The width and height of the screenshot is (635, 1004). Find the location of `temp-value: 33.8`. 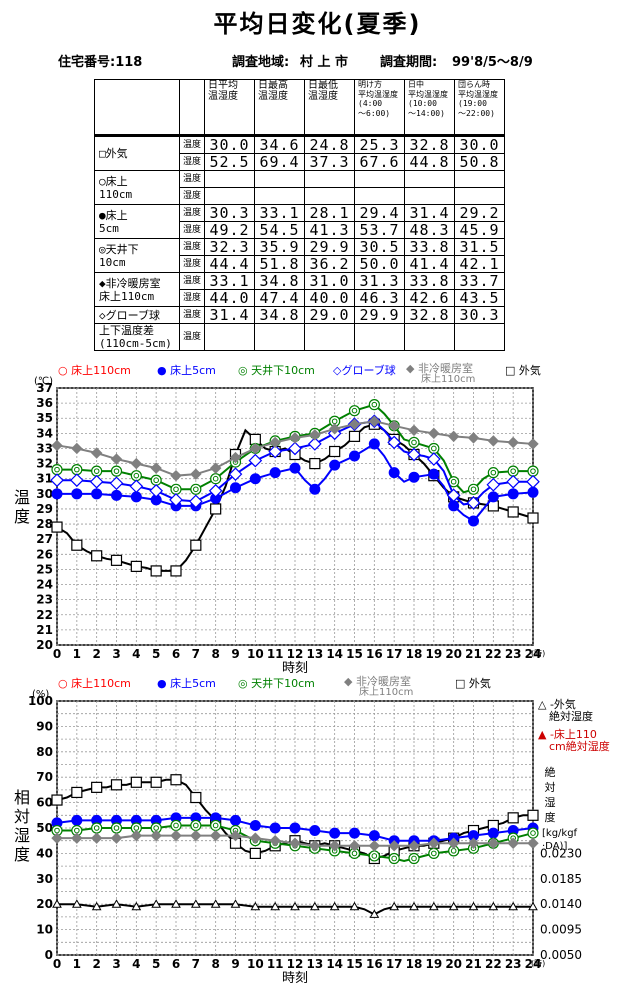

temp-value: 33.8 is located at coordinates (429, 247).